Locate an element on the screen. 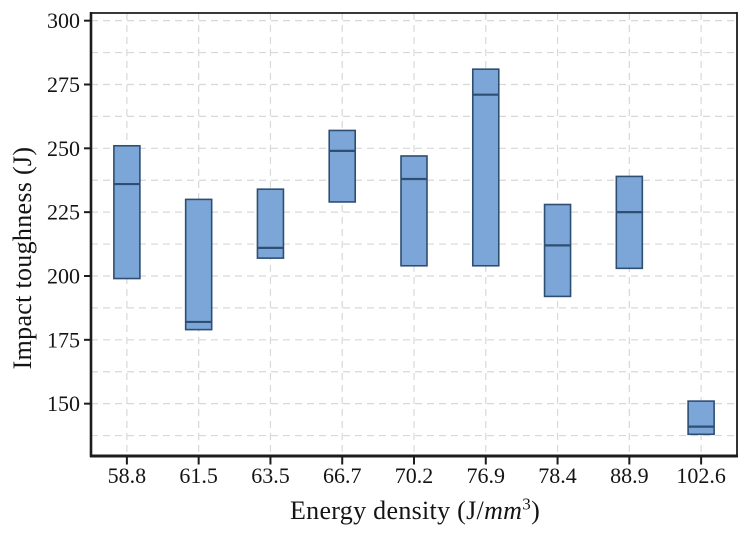 The height and width of the screenshot is (534, 746). x-tick-label: 61.5 is located at coordinates (198, 475).